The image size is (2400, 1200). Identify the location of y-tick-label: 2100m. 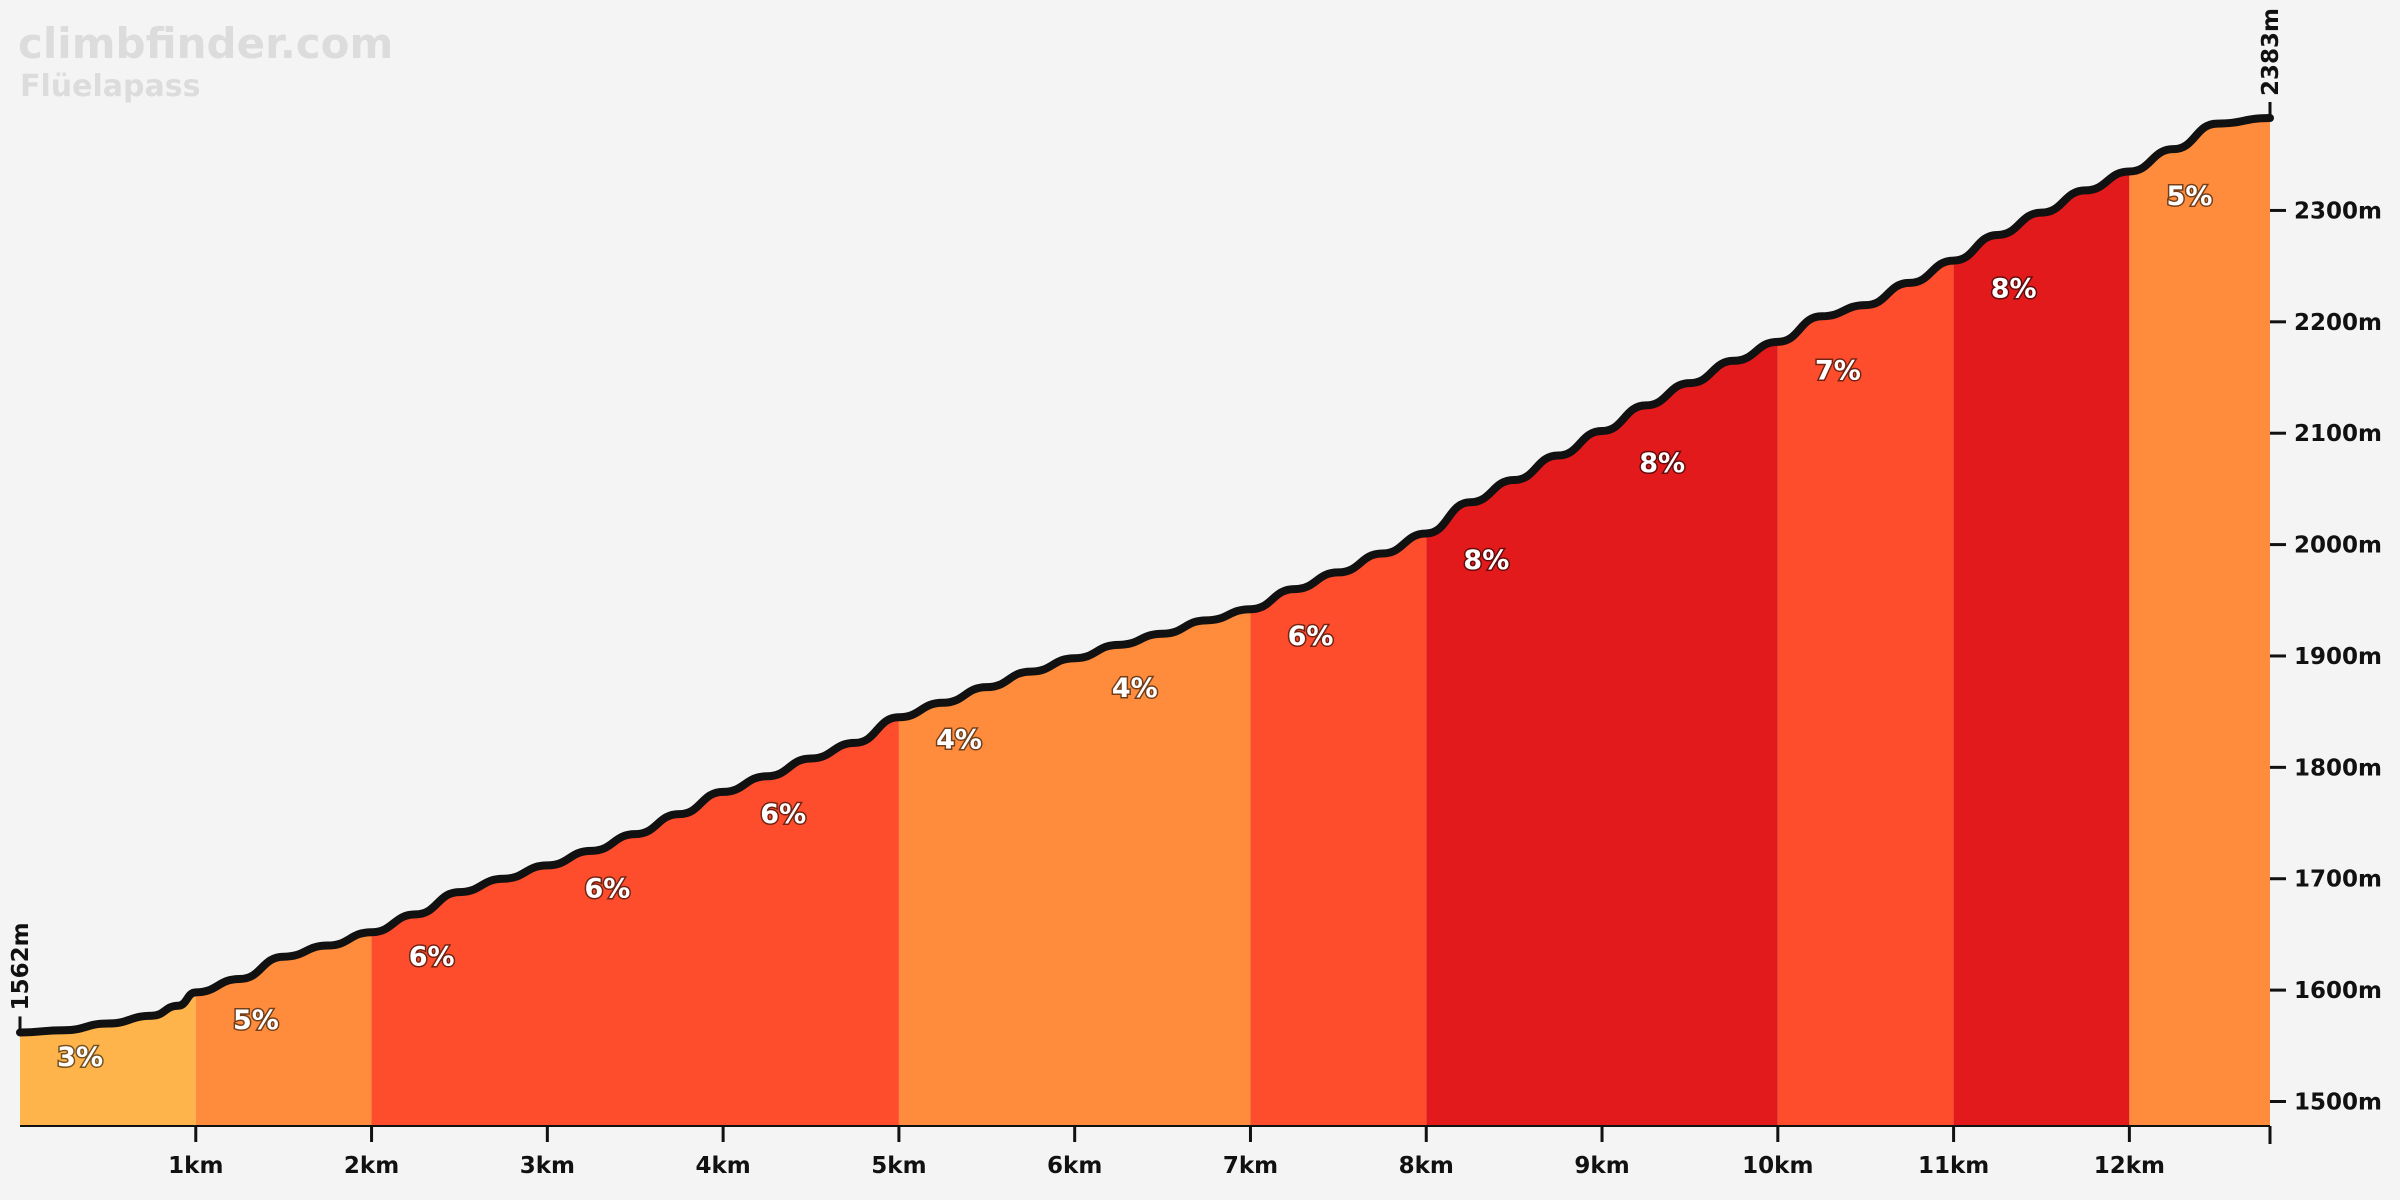
(2338, 434).